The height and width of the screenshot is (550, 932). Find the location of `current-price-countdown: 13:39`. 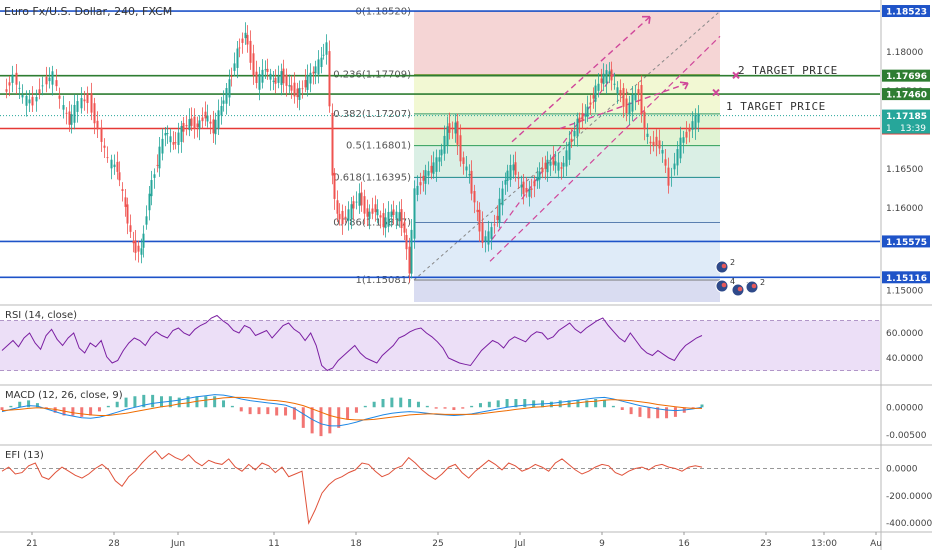

current-price-countdown: 13:39 is located at coordinates (913, 129).